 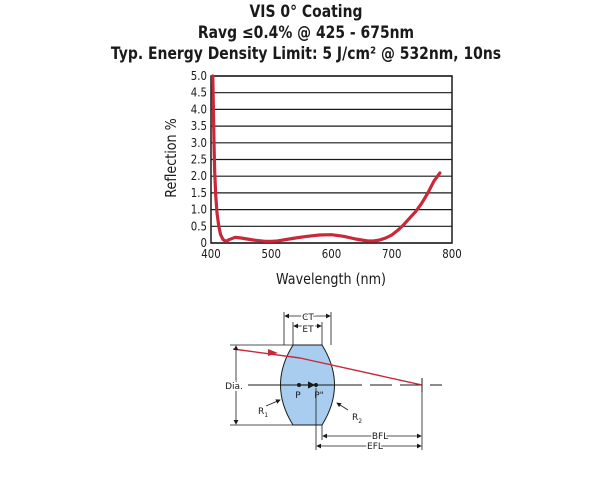 What do you see at coordinates (199, 143) in the screenshot?
I see `y-tick-label: 3.0` at bounding box center [199, 143].